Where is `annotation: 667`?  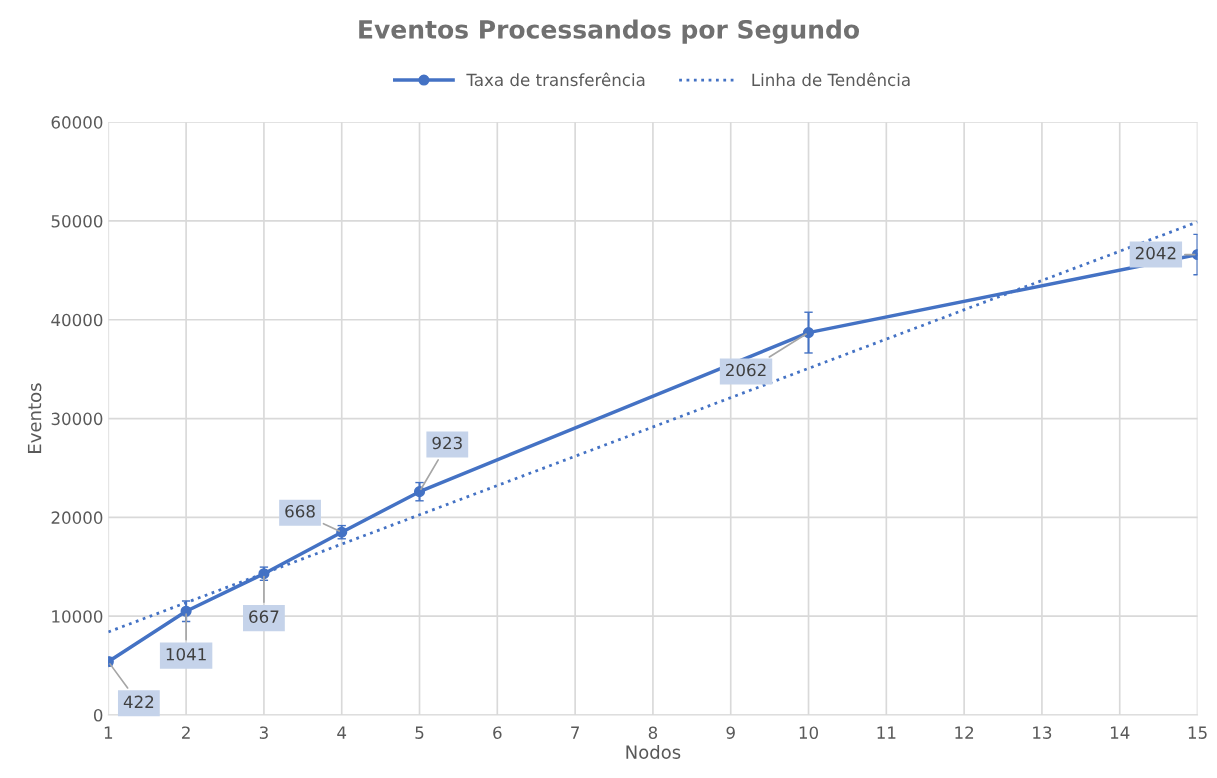
annotation: 667 is located at coordinates (264, 616).